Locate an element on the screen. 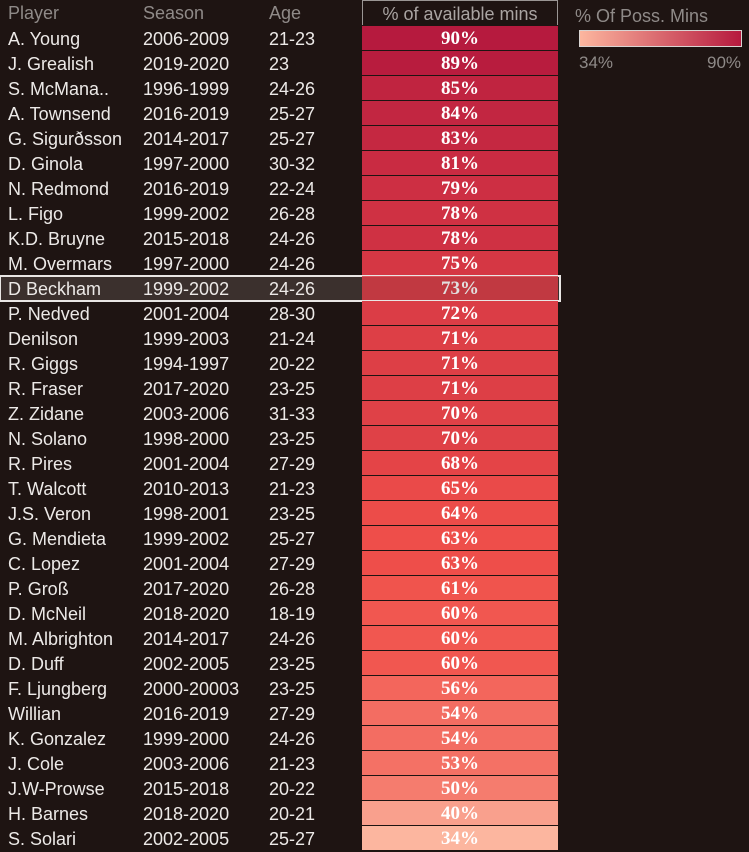 The width and height of the screenshot is (749, 852). table-row: Z. Zidane 2003-2006 31-33 70% is located at coordinates (280, 413).